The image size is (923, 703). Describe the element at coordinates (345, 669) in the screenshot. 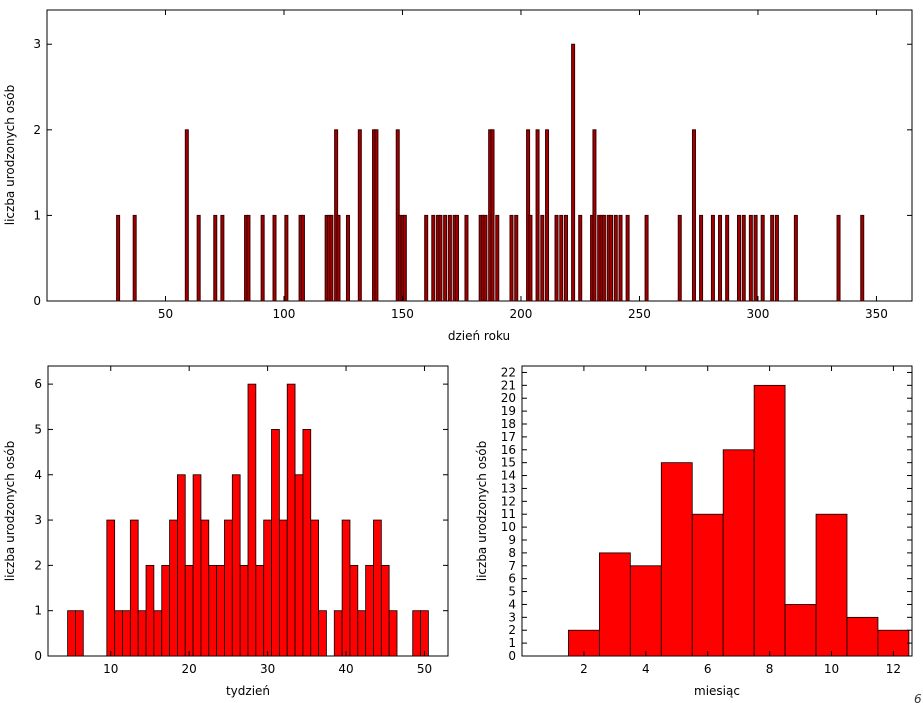

I see `xtick-label-week: 40` at that location.